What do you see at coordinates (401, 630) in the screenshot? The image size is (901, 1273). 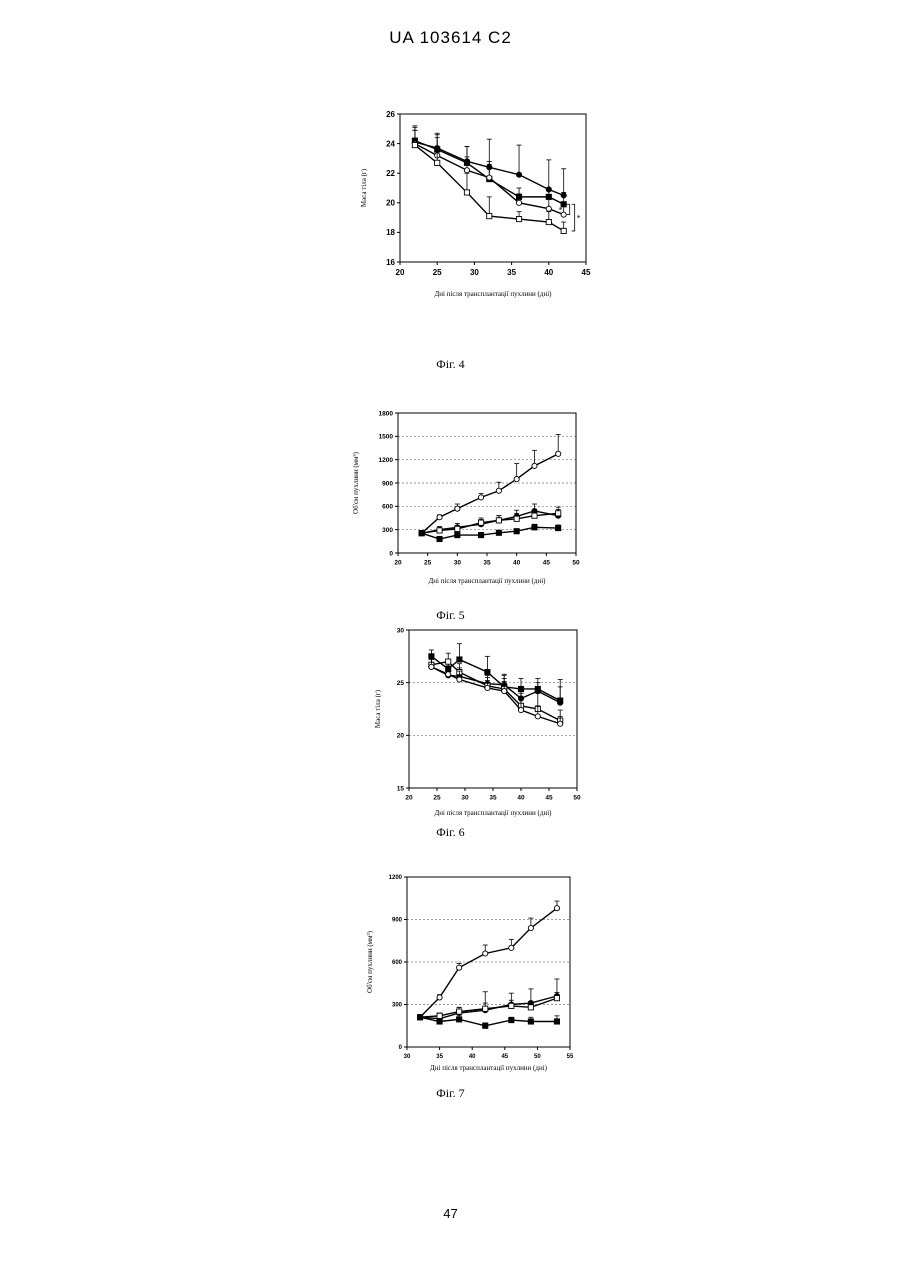 I see `y-tick-label: 30` at bounding box center [401, 630].